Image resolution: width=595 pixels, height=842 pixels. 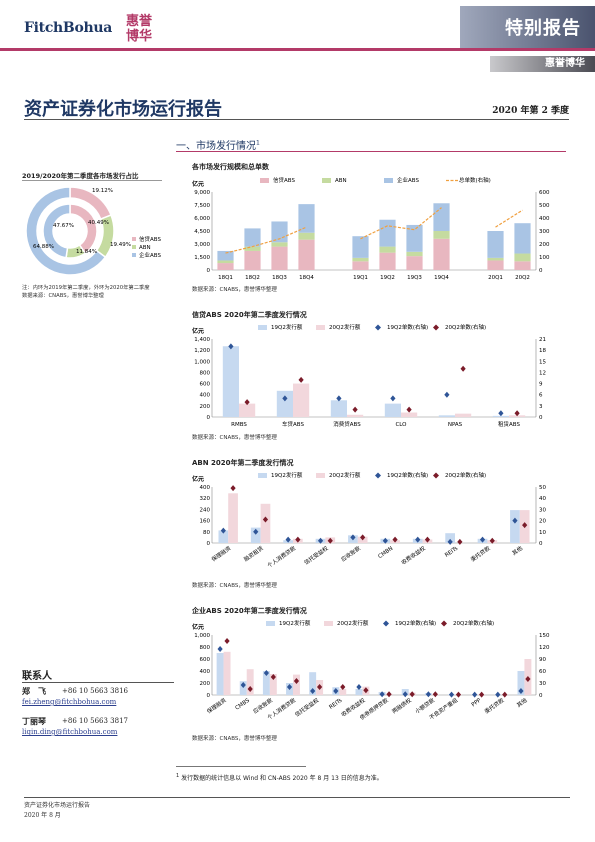 I want to click on count-line, so click(x=266, y=240).